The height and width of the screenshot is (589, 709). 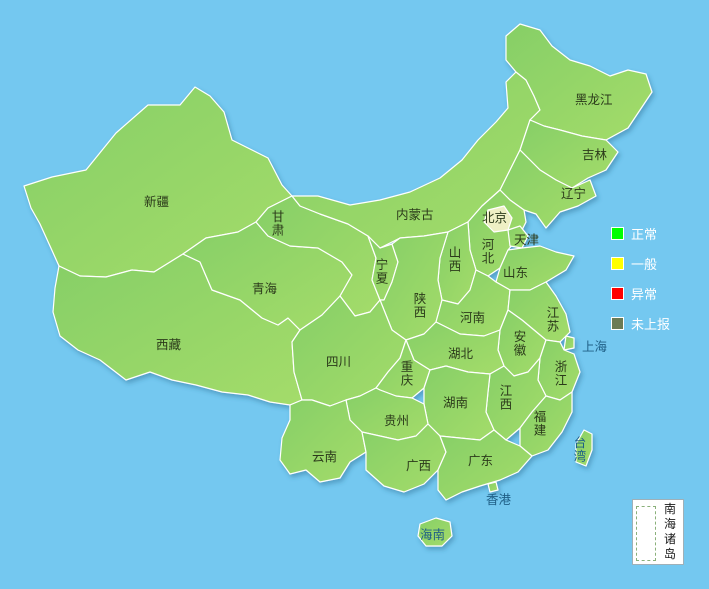 I want to click on inset-title: 南海诸岛, so click(x=669, y=531).